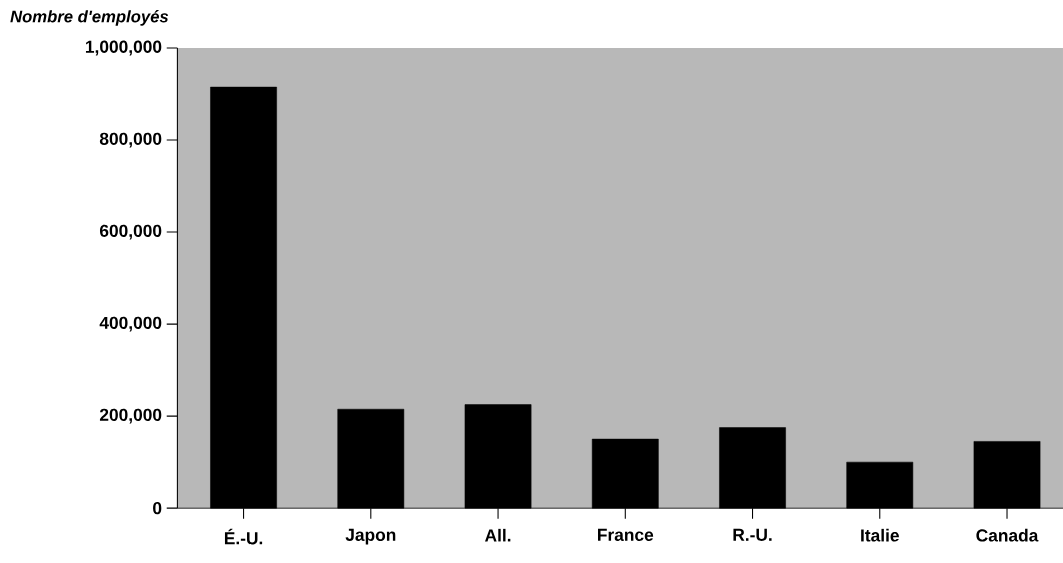 The image size is (1063, 563). Describe the element at coordinates (498, 535) in the screenshot. I see `x-tick-label: All.` at that location.